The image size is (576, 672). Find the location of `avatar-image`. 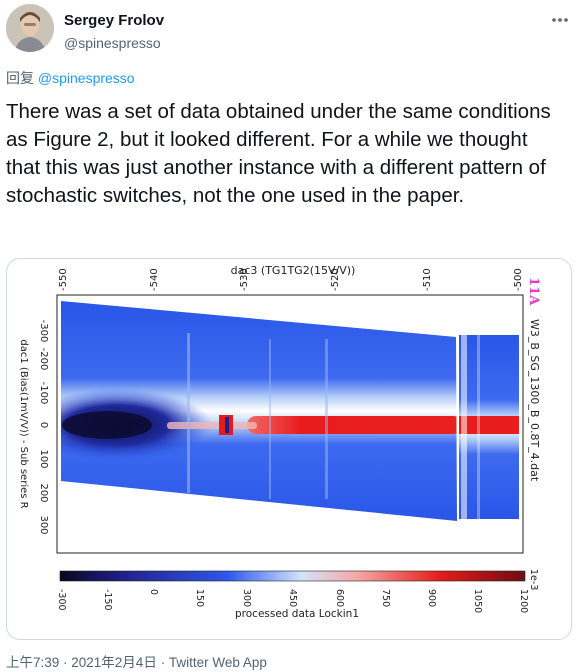

avatar-image is located at coordinates (30, 28).